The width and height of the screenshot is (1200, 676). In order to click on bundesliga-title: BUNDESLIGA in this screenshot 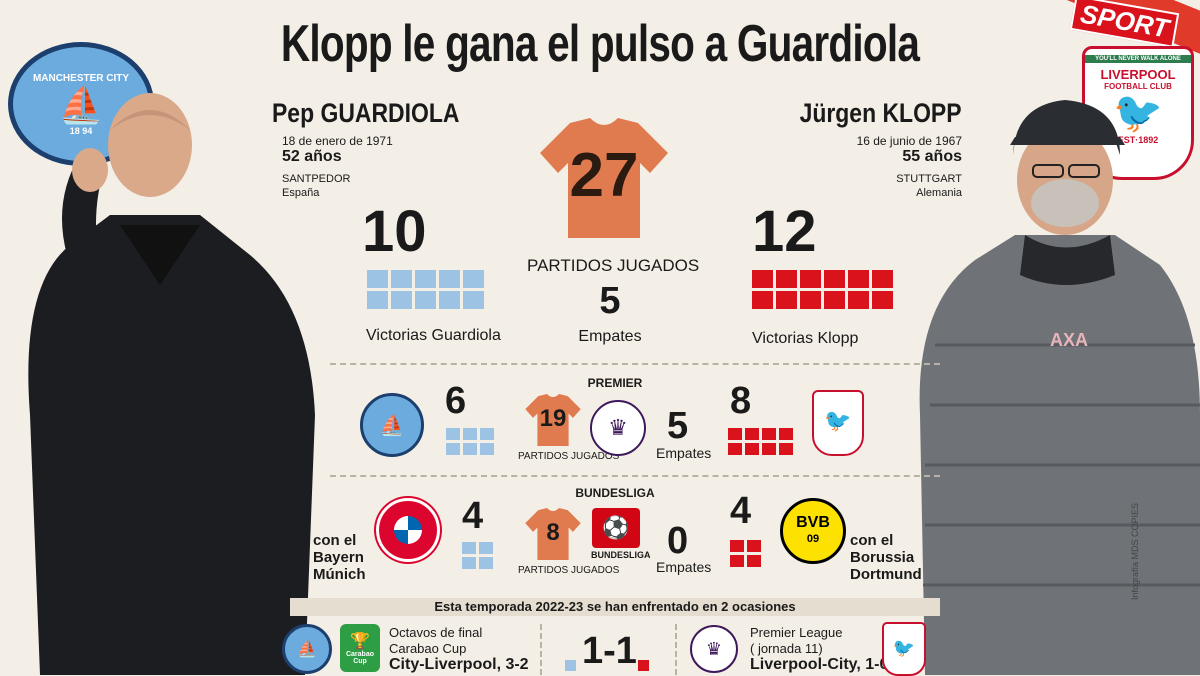, I will do `click(615, 493)`.